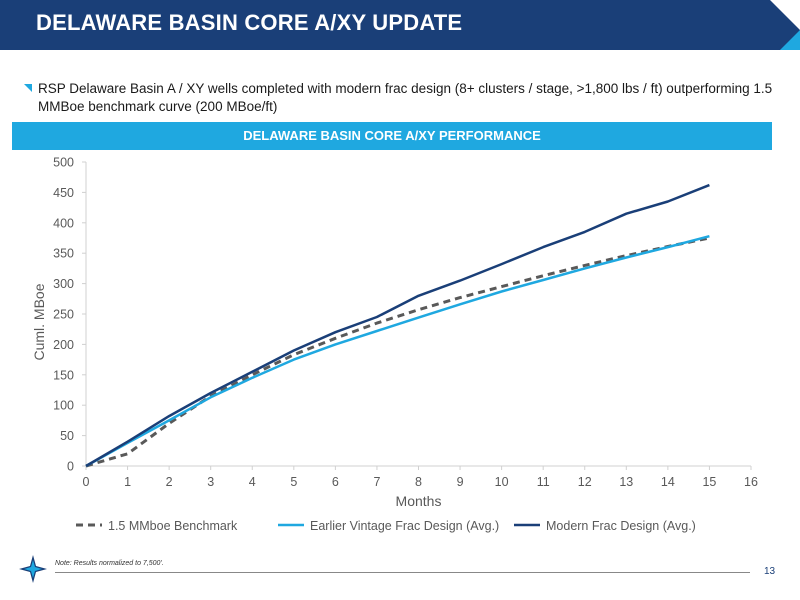  Describe the element at coordinates (210, 482) in the screenshot. I see `x-tick-label: 3` at that location.